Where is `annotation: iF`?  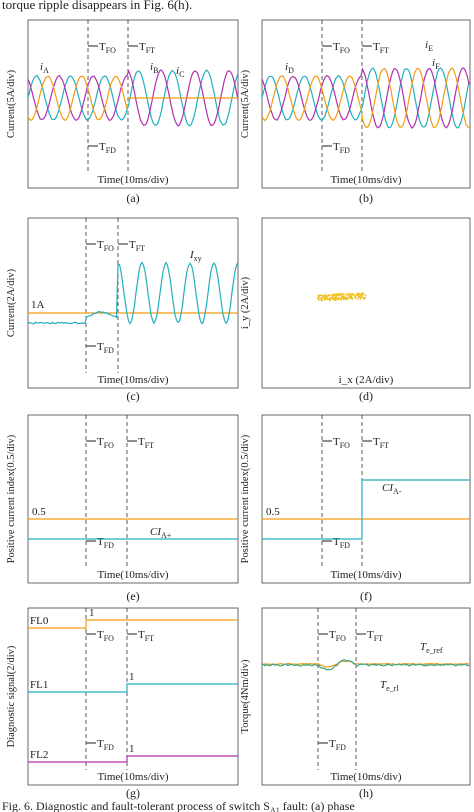
annotation: iF is located at coordinates (436, 64).